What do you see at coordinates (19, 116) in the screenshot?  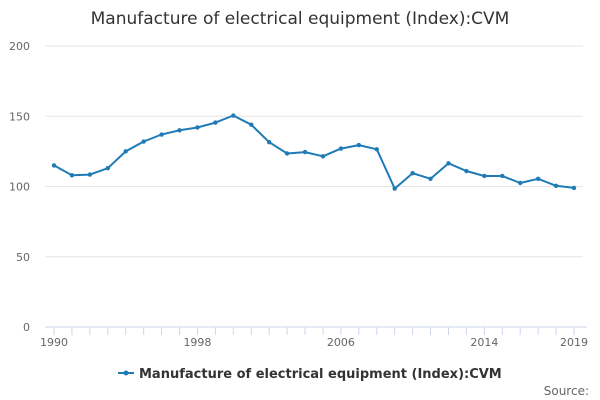 I see `y-tick-label: 150` at bounding box center [19, 116].